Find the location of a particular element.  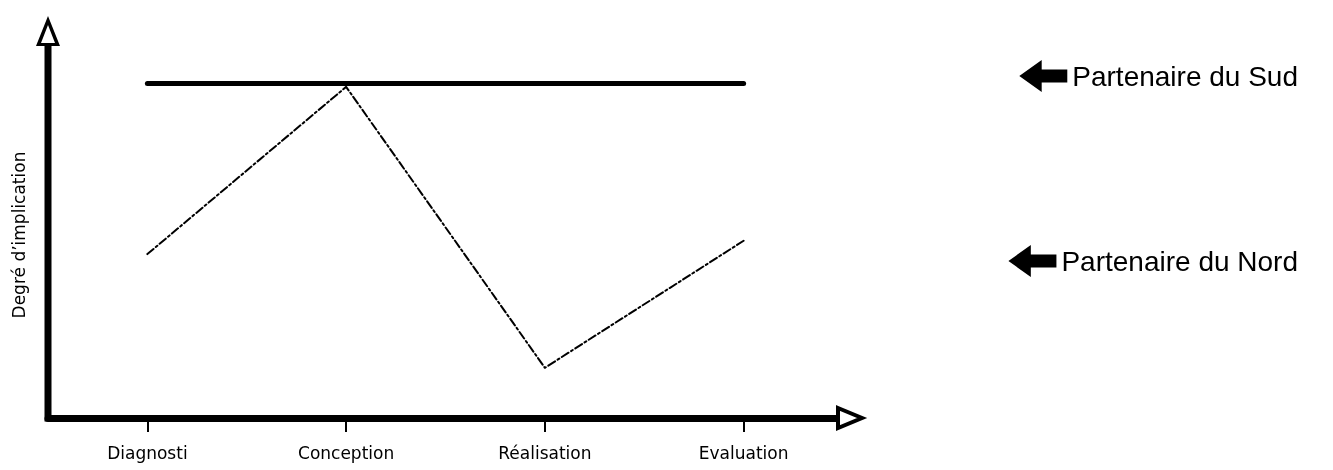

x-tick-label: Conception is located at coordinates (346, 452).